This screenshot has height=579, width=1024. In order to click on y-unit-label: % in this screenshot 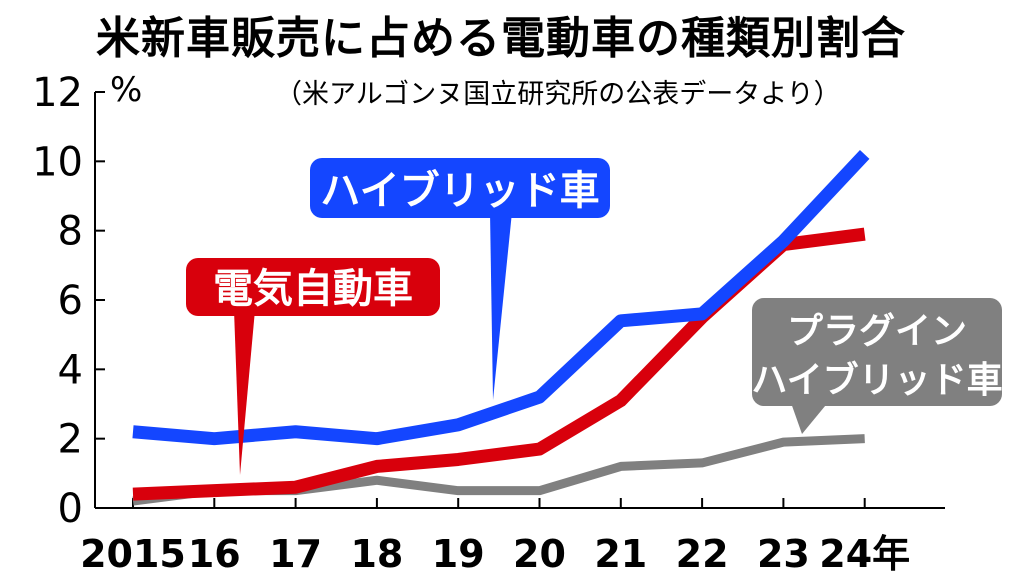, I will do `click(126, 90)`.